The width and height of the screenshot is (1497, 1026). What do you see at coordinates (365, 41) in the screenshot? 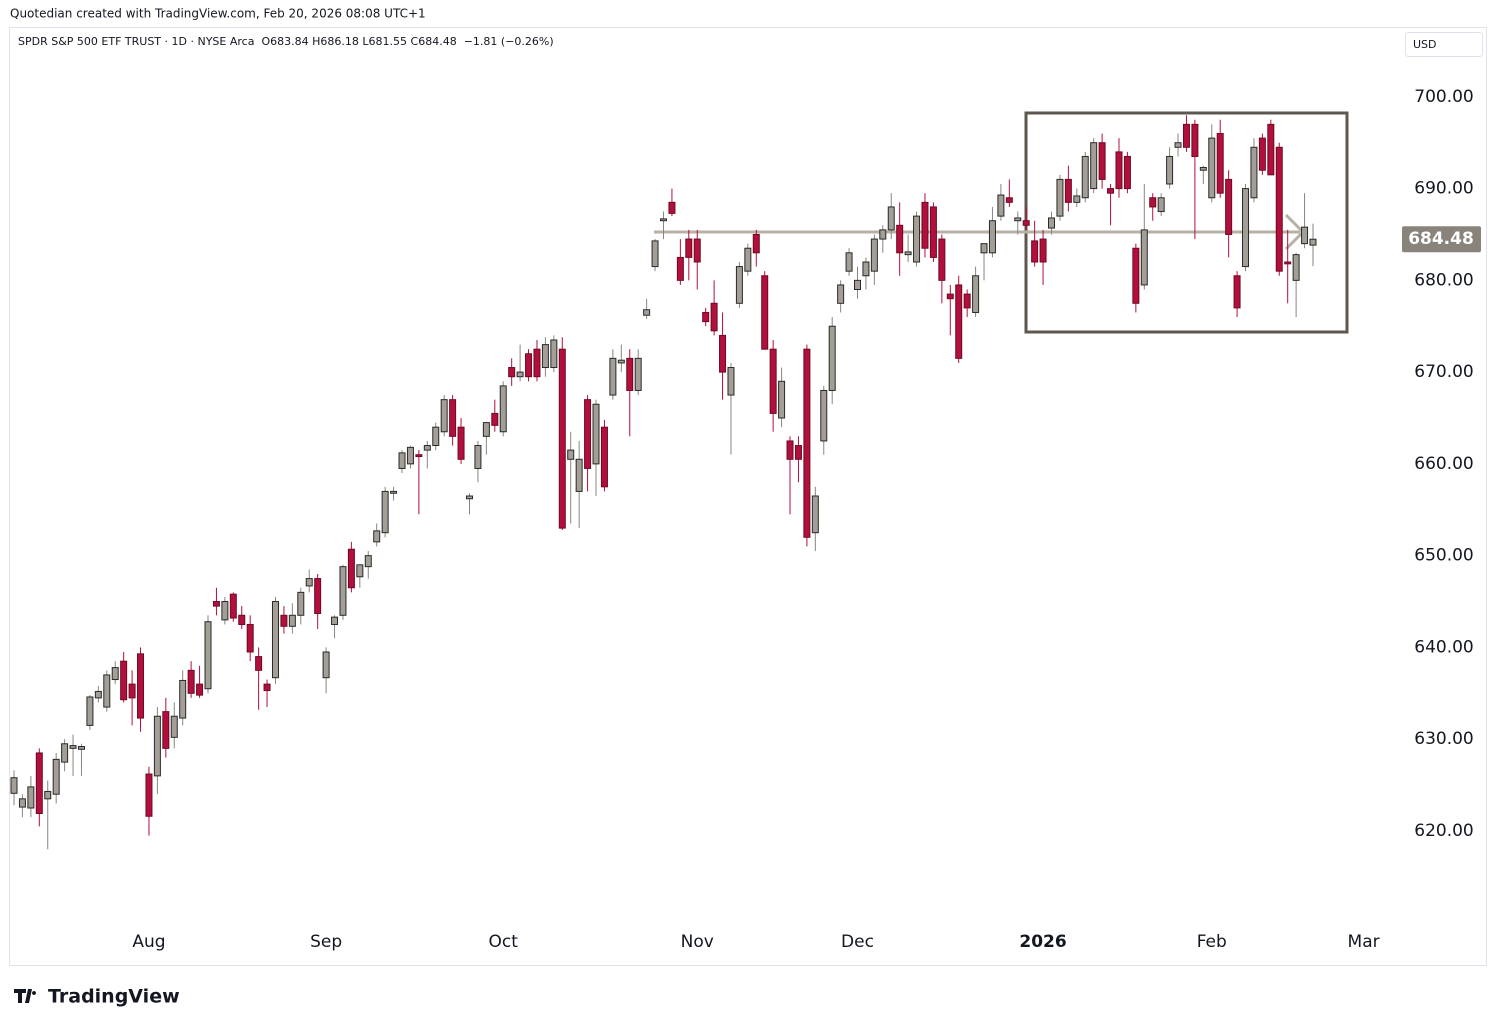
I see `ohlc-label: L` at bounding box center [365, 41].